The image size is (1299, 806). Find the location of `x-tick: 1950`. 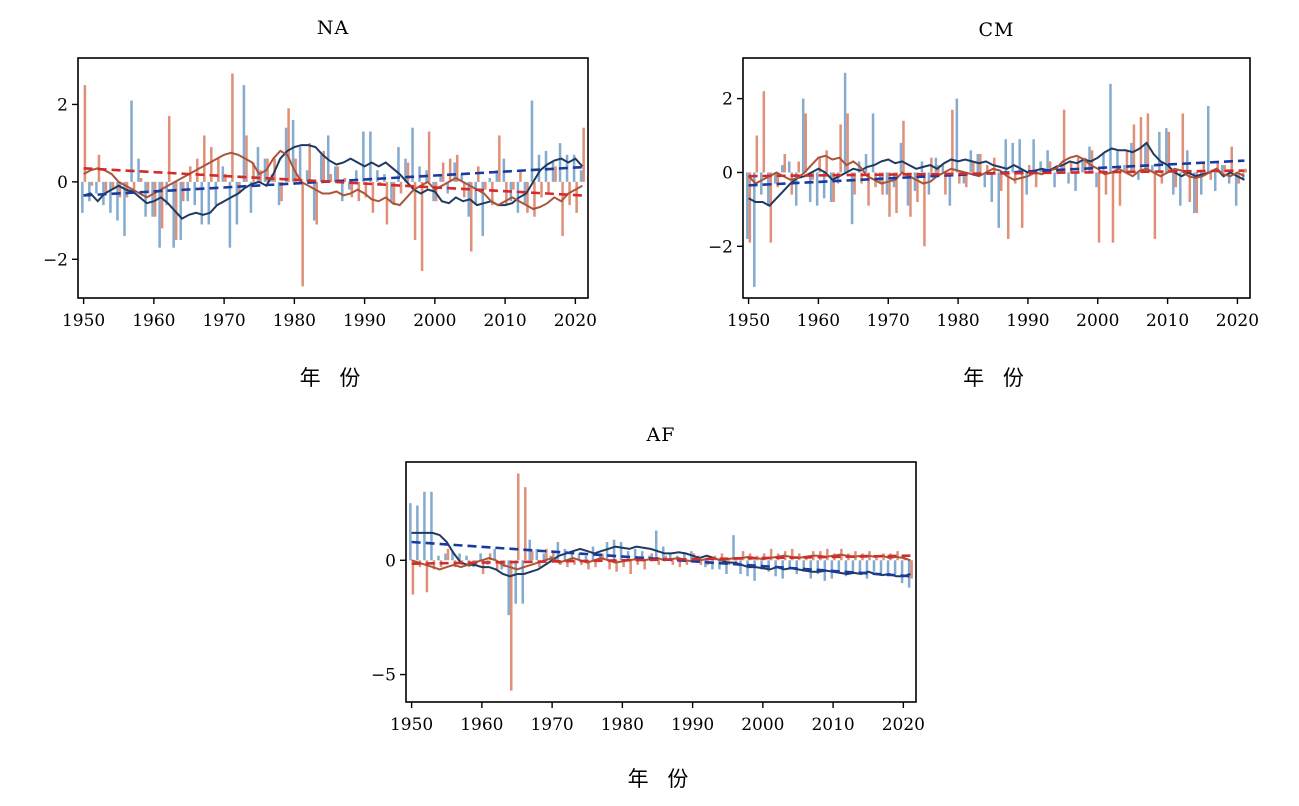

x-tick: 1950 is located at coordinates (411, 718).